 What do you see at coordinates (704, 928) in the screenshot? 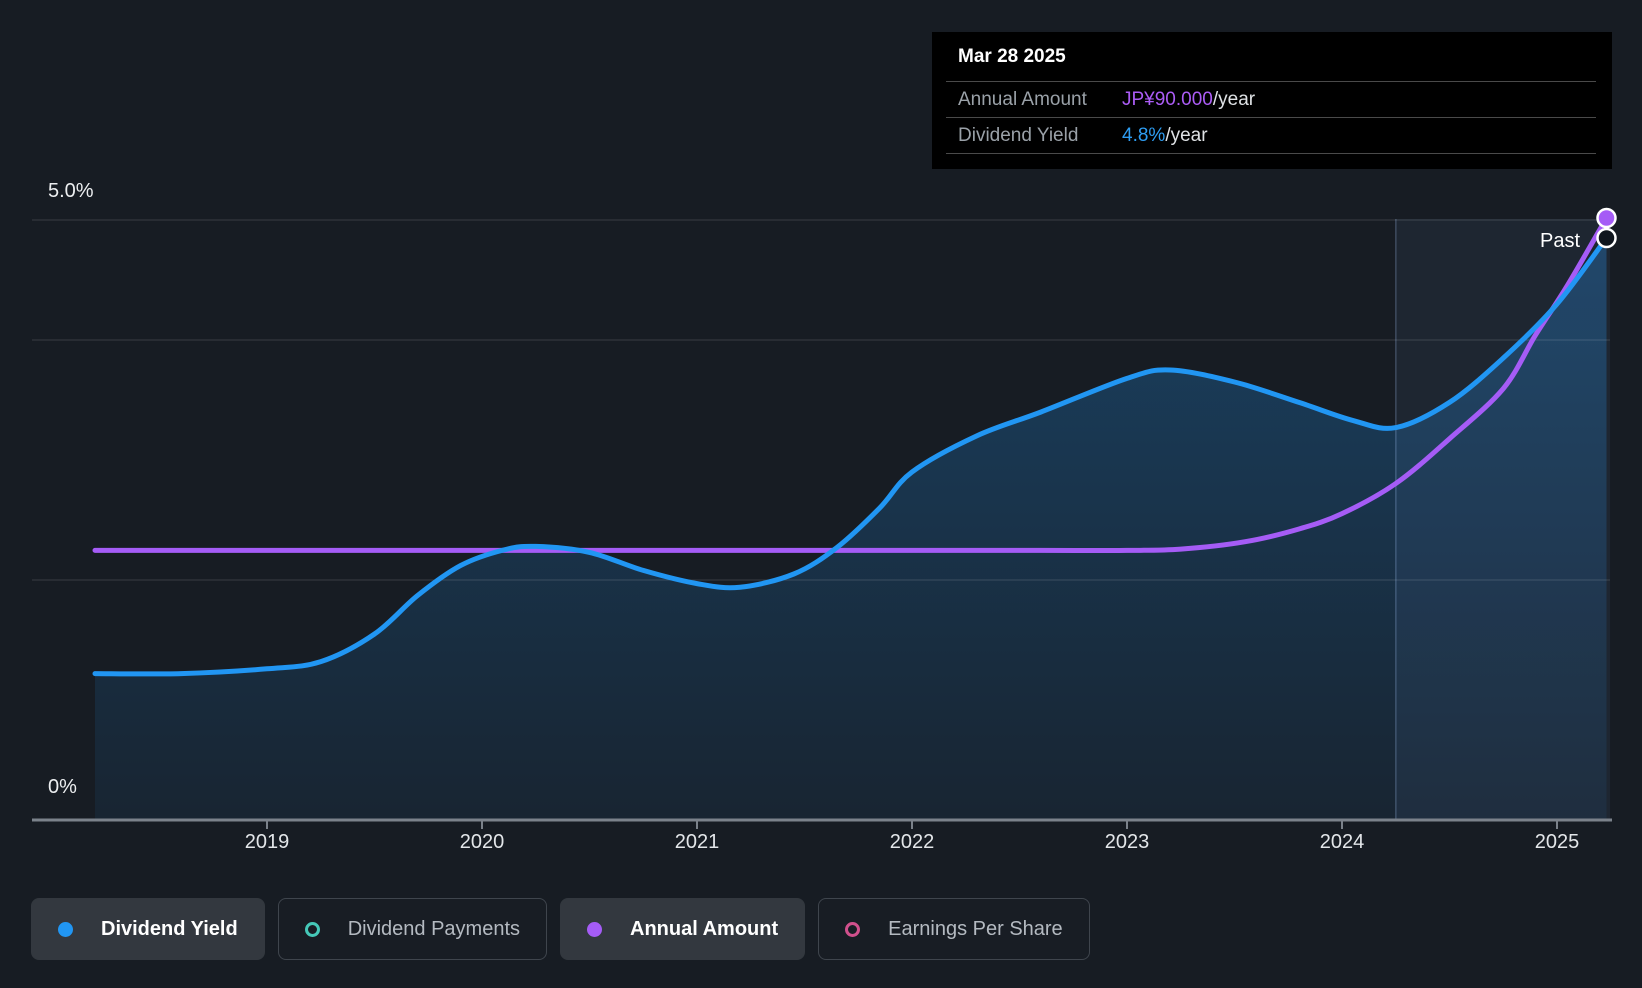
I see `legend-annual-amount-label: Annual Amount` at bounding box center [704, 928].